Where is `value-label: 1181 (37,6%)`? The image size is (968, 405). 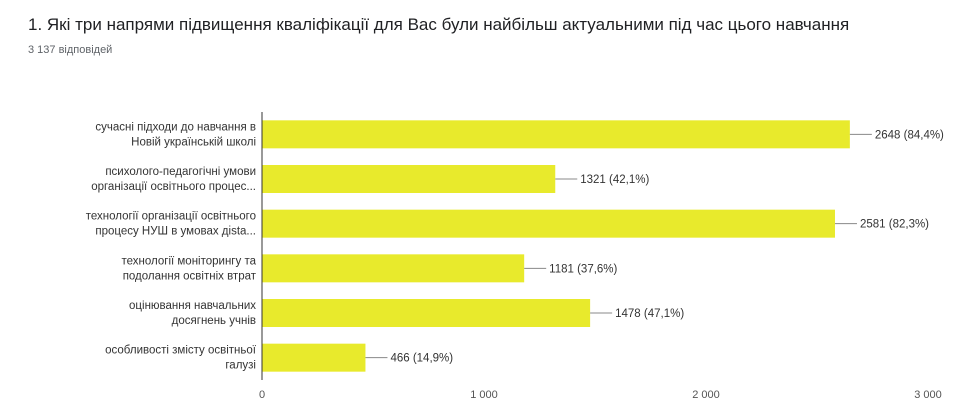
value-label: 1181 (37,6%) is located at coordinates (583, 269).